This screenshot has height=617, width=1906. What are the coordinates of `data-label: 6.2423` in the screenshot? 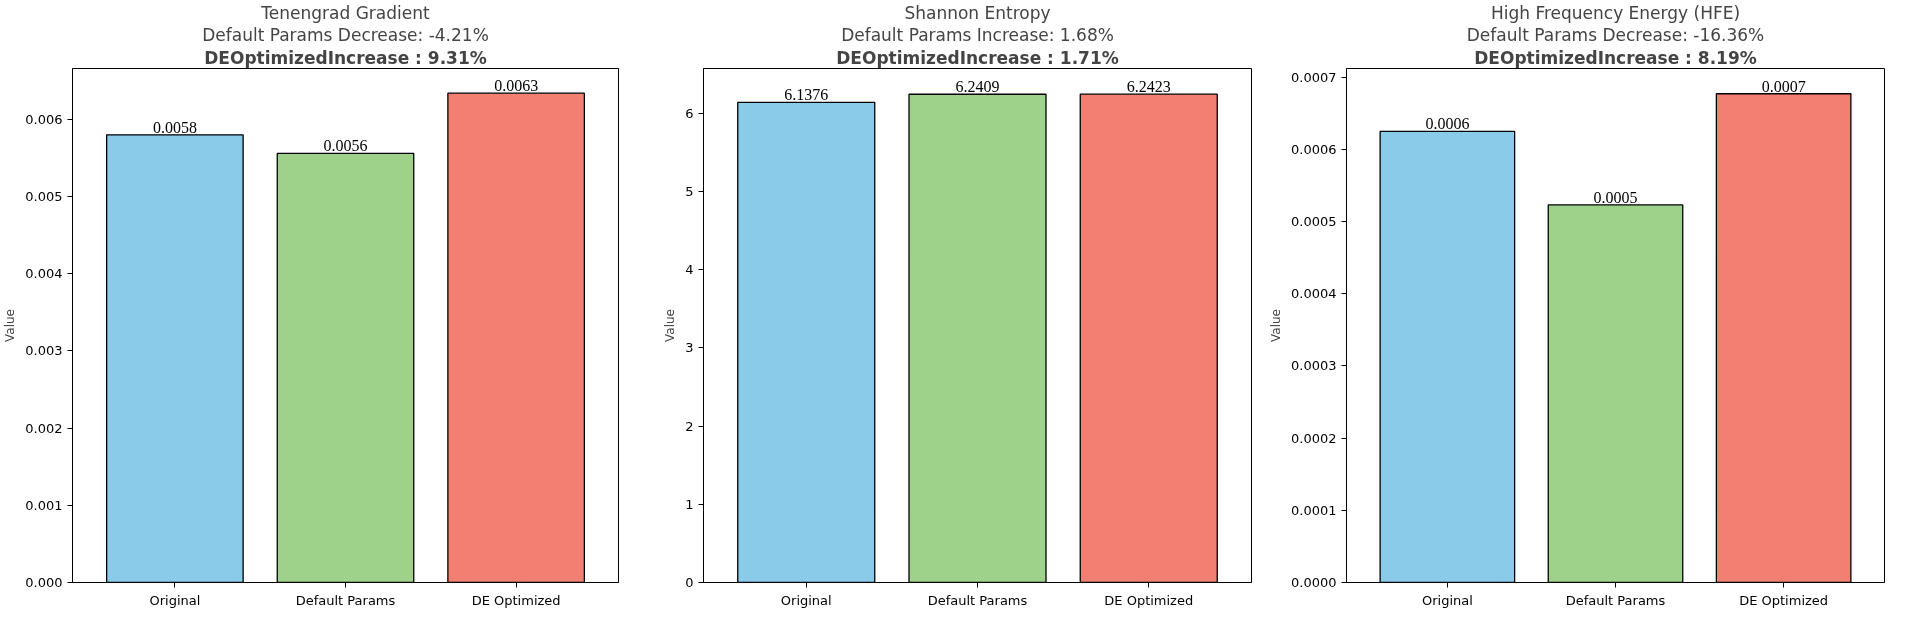 It's located at (1148, 87).